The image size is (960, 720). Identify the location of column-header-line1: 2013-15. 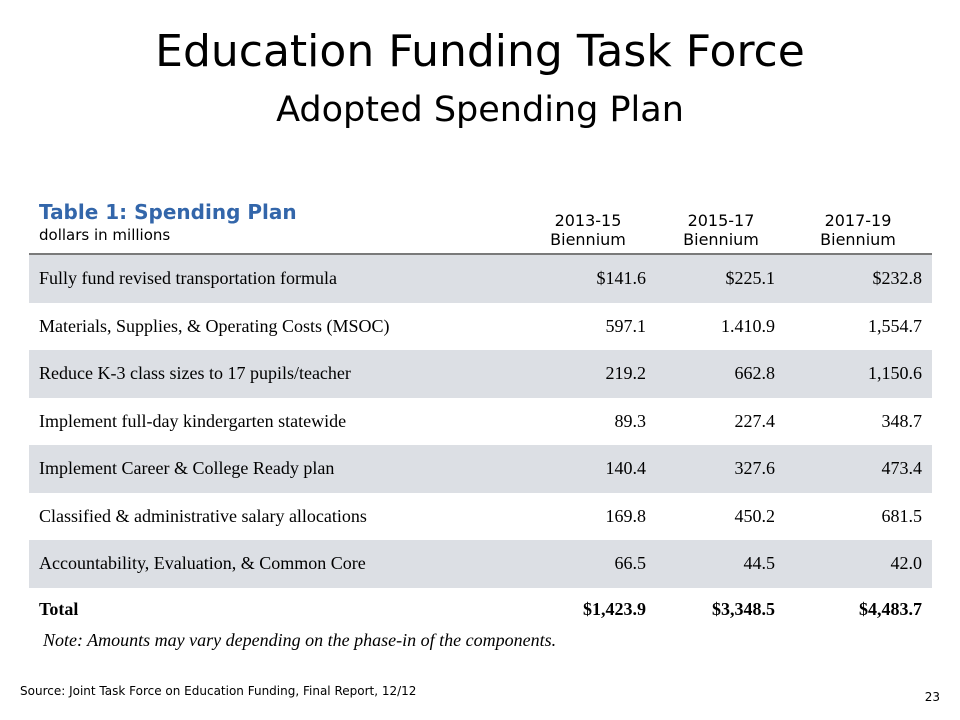
(588, 220).